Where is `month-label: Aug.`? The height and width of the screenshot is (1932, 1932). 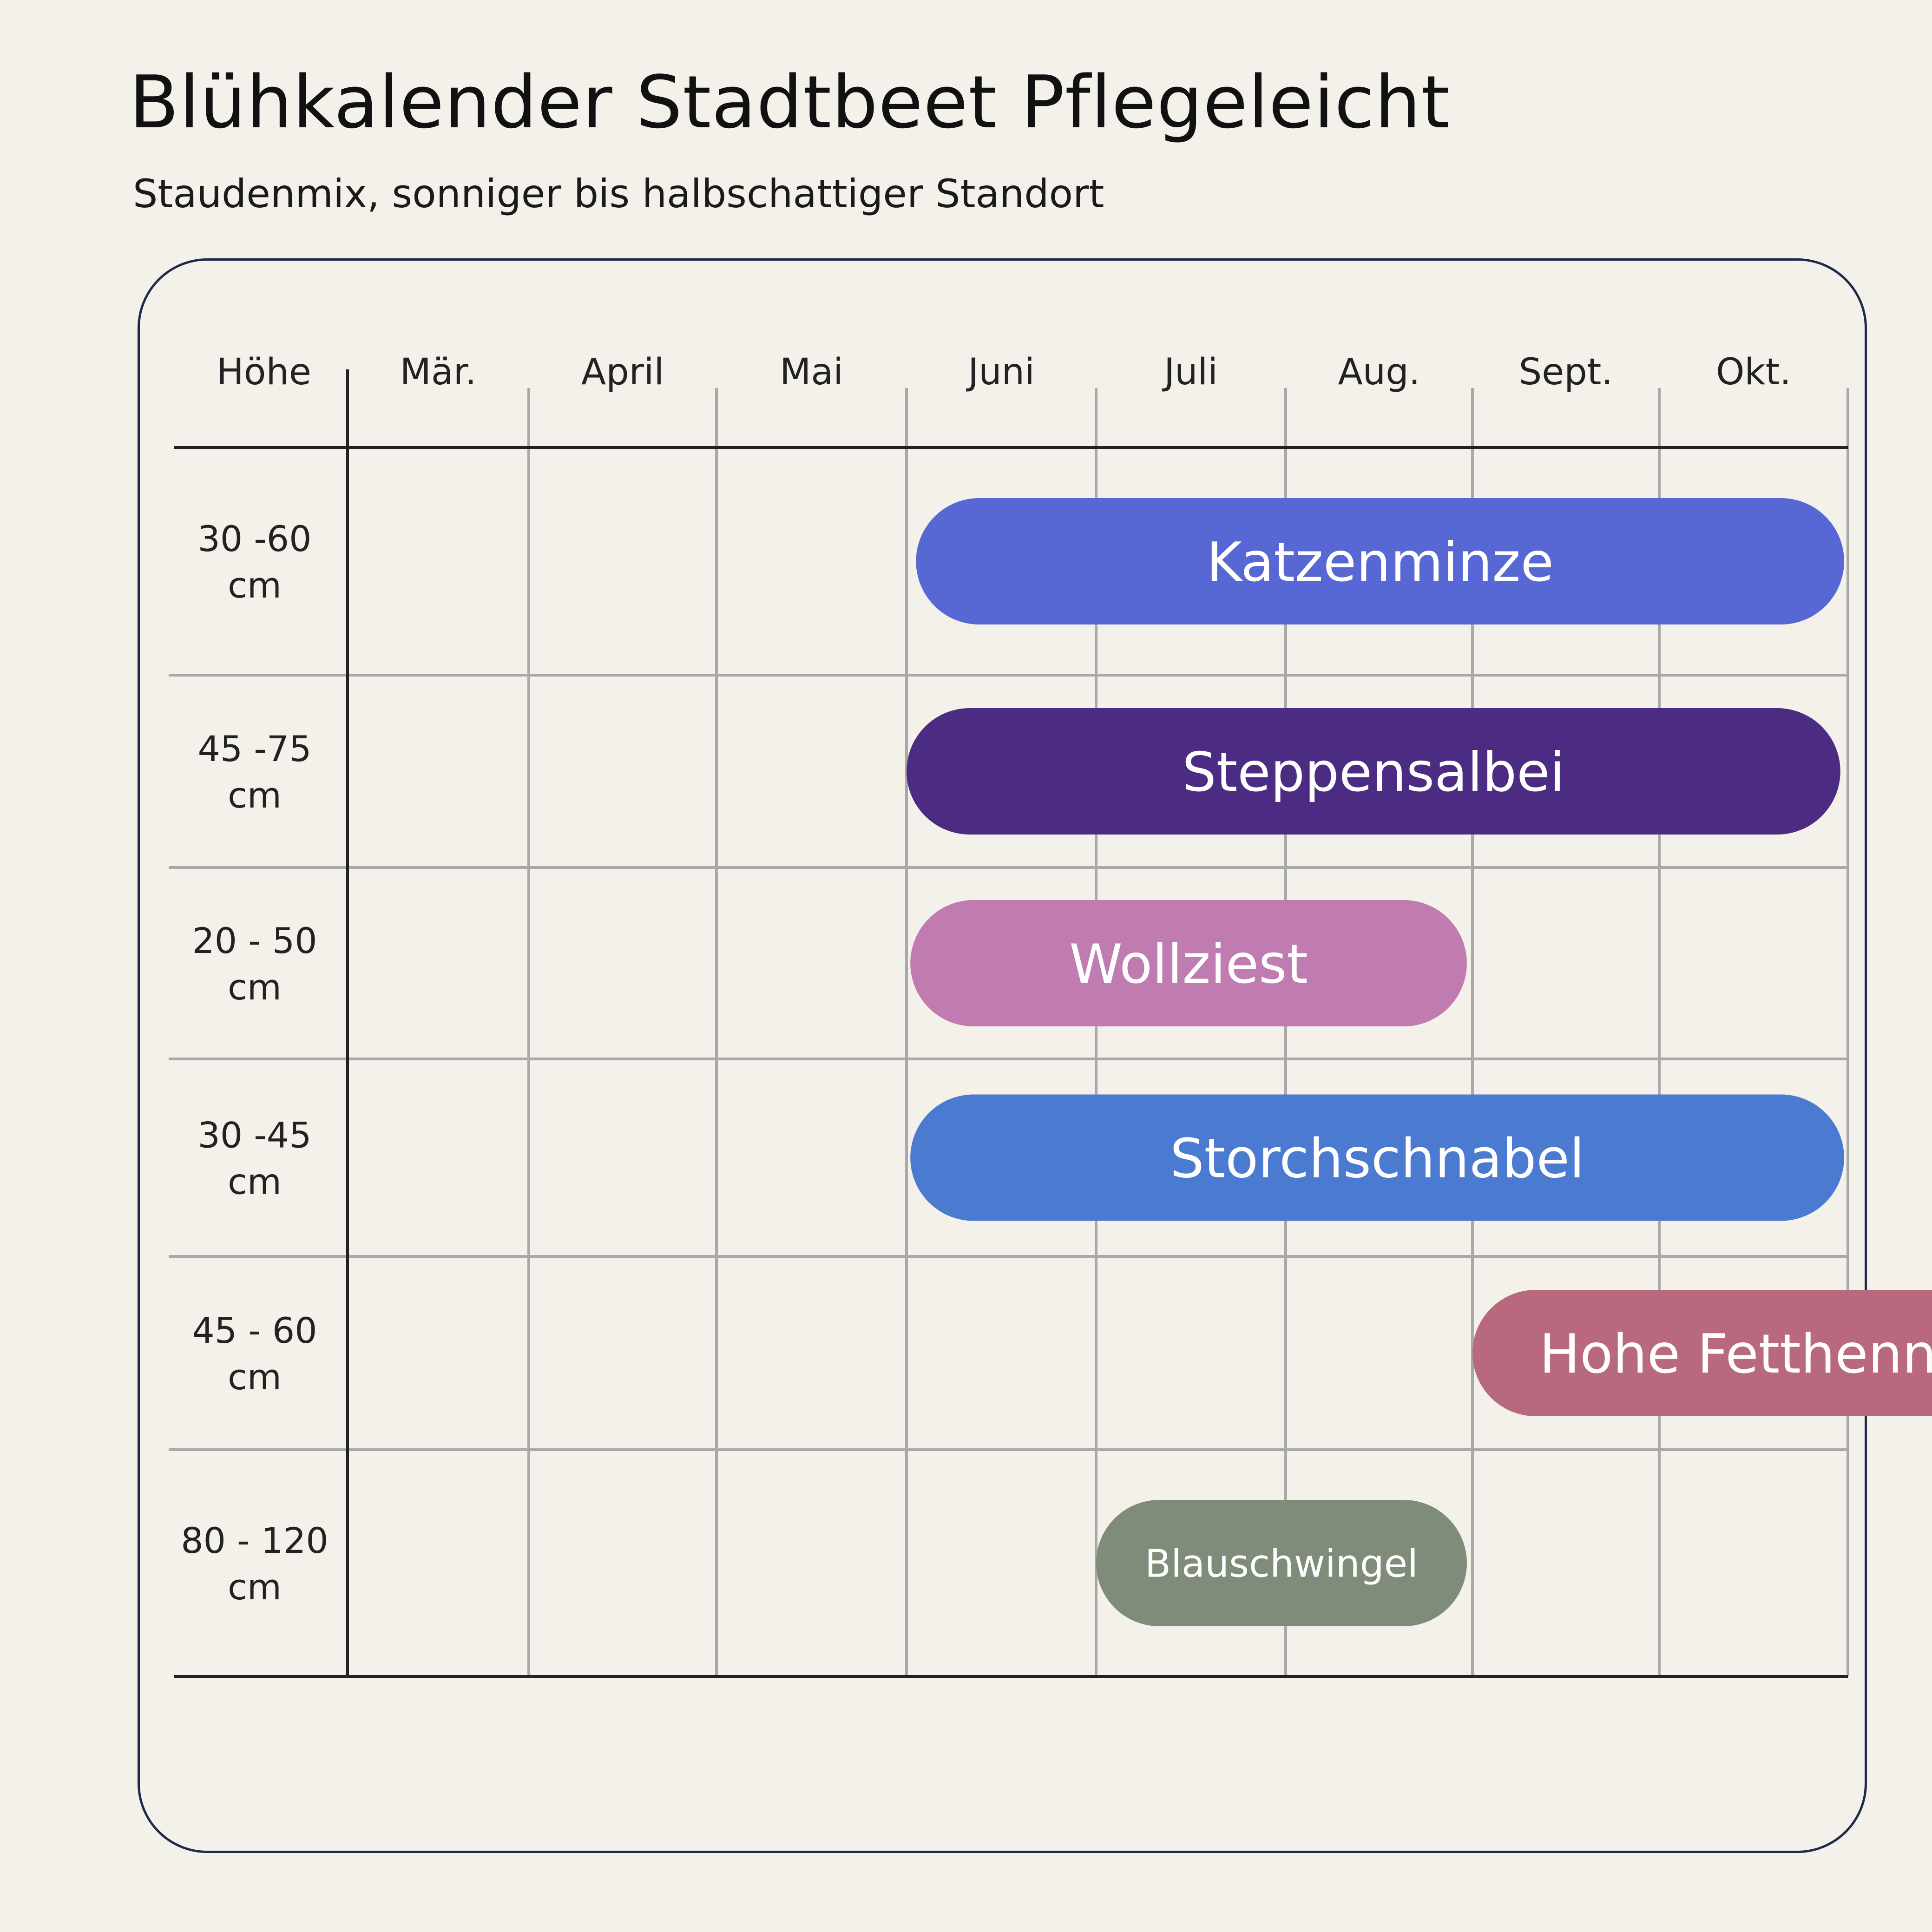 month-label: Aug. is located at coordinates (1379, 372).